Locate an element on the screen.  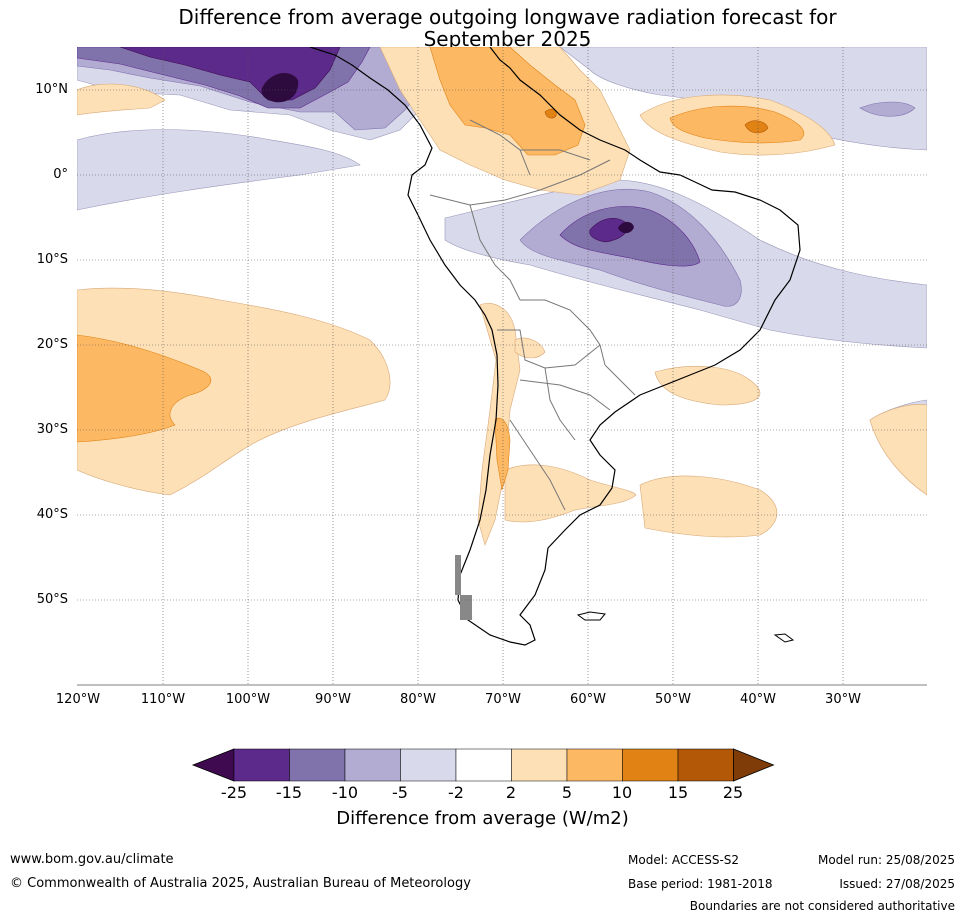
patagonia-fjords is located at coordinates (463, 587).